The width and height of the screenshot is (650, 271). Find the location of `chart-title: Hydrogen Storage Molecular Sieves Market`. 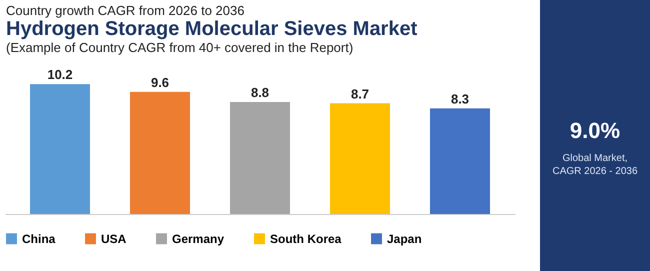

chart-title: Hydrogen Storage Molecular Sieves Market is located at coordinates (212, 29).